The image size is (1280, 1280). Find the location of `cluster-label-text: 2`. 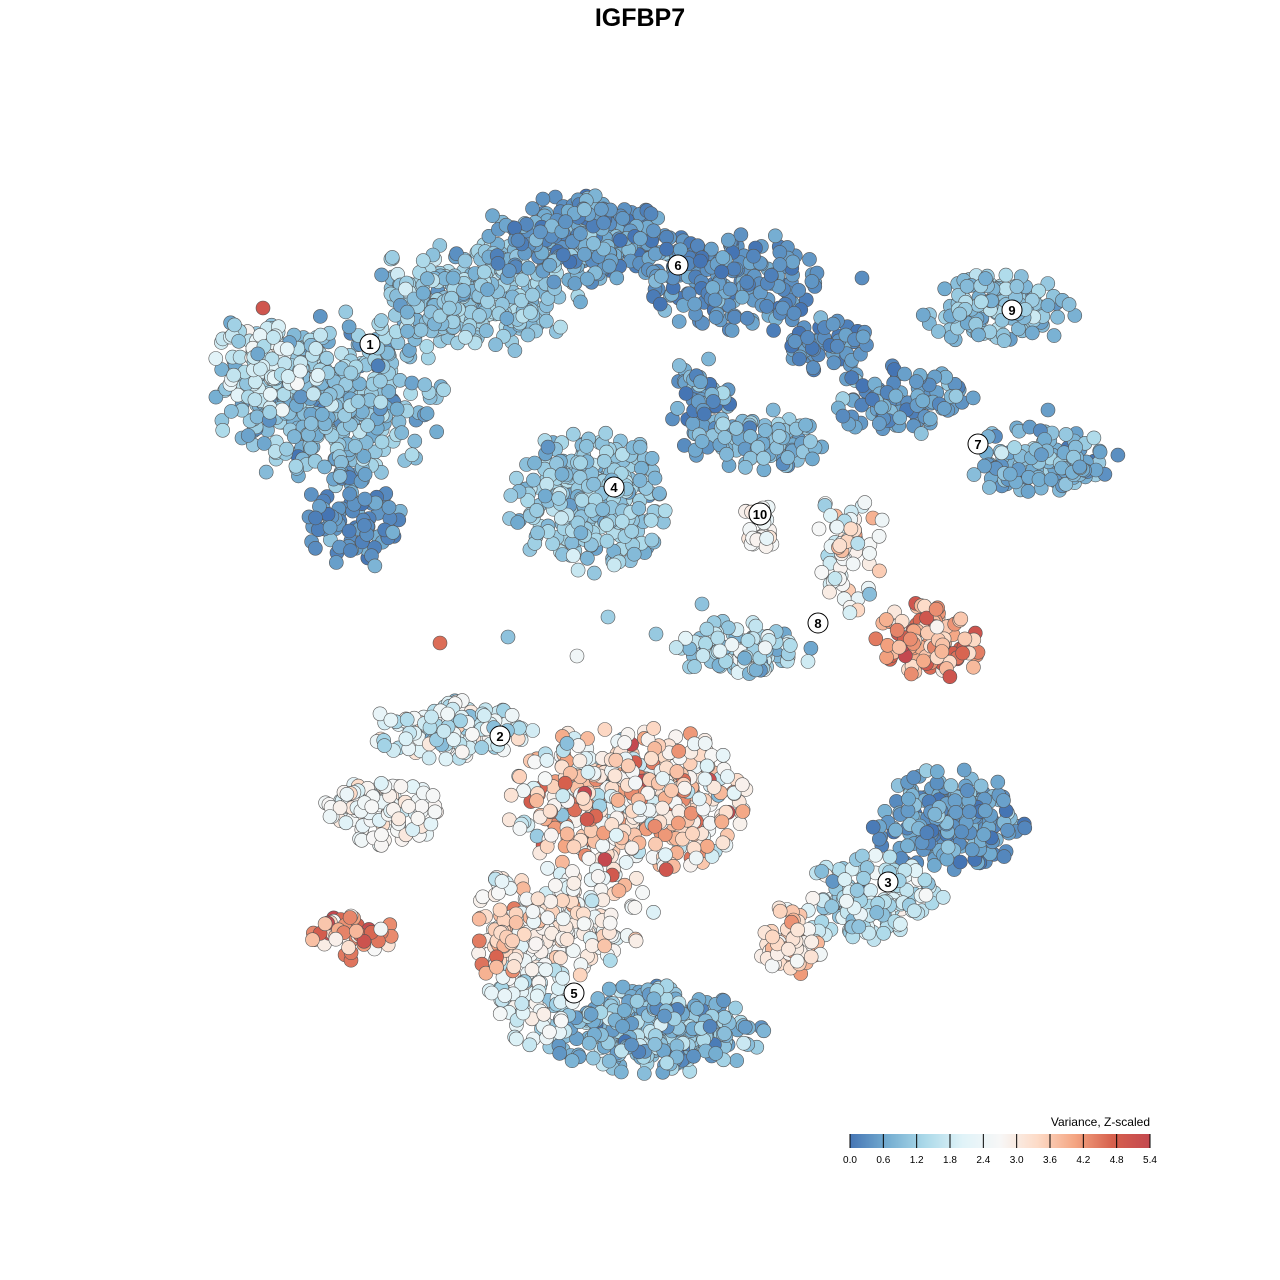

cluster-label-text: 2 is located at coordinates (499, 736).